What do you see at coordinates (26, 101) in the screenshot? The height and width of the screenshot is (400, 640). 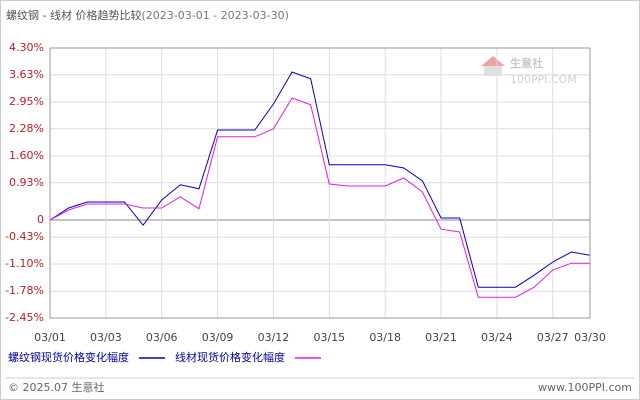 I see `y-tick-label: 2.95%` at bounding box center [26, 101].